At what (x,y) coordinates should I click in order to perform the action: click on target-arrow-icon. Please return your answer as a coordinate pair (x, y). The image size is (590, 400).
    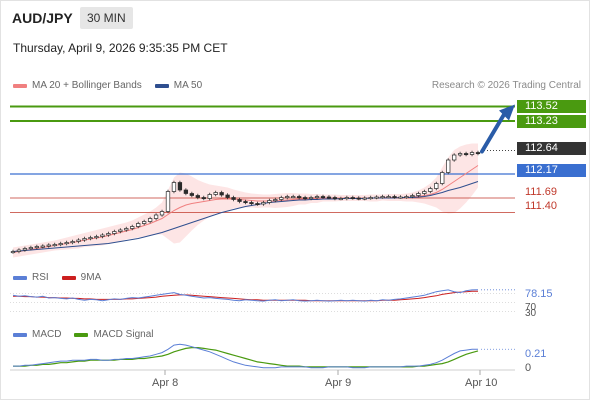
    Looking at the image, I should click on (493, 133).